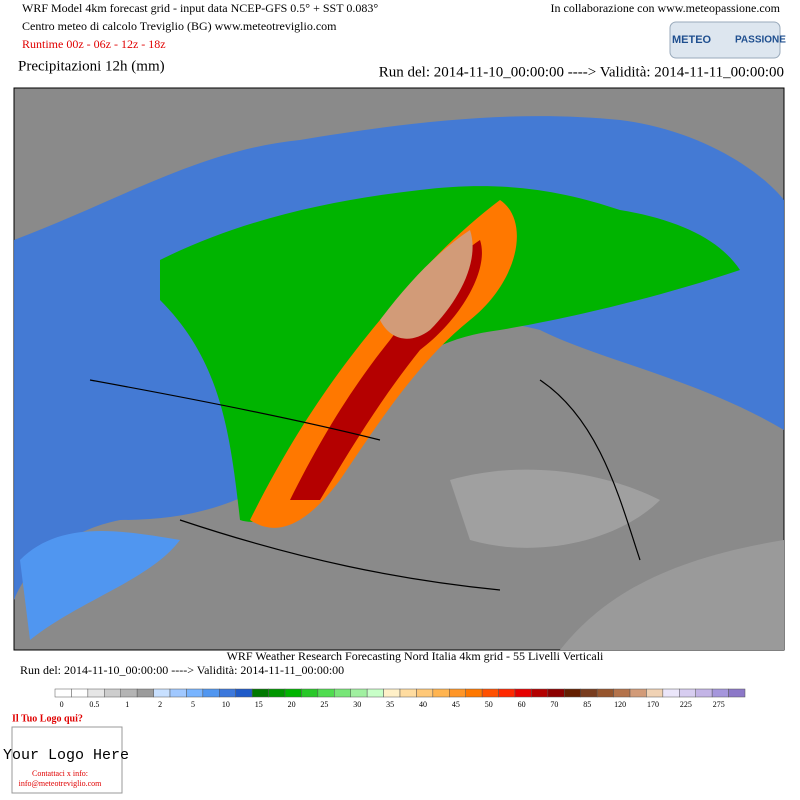 The height and width of the screenshot is (800, 800). I want to click on logo-placeholder: Your Logo Here, so click(66, 755).